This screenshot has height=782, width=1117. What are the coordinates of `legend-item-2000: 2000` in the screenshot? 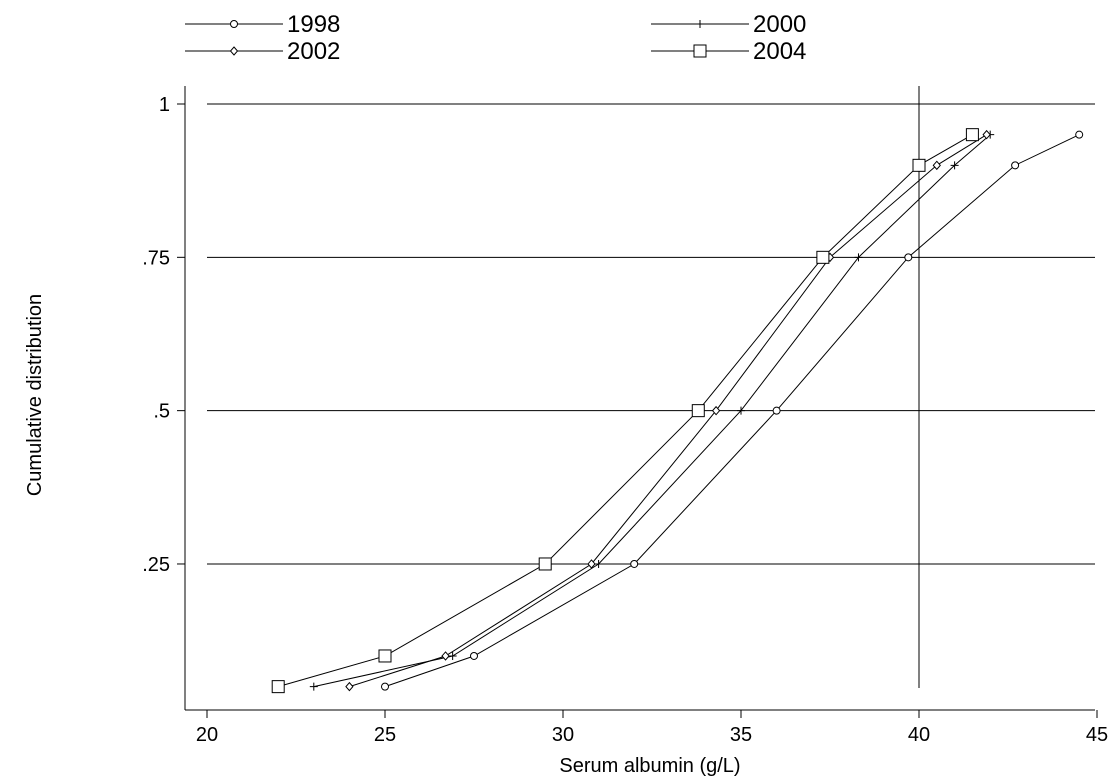 It's located at (728, 24).